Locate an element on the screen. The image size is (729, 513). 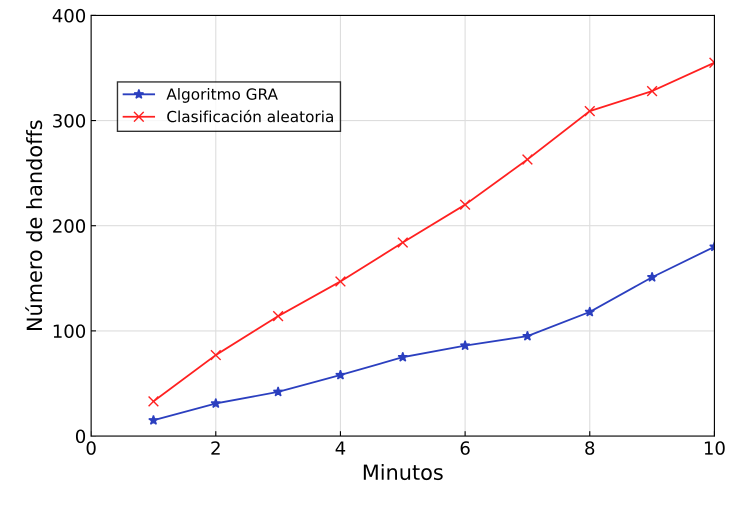
x-tick-label: 0 is located at coordinates (91, 448).